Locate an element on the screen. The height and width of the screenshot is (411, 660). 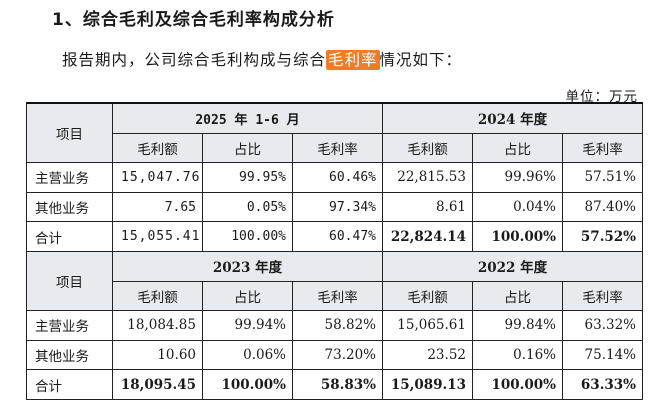
table-row: 其他业务 7.65 0.05% 97.34% 8.61 0.04% 87.40% is located at coordinates (335, 207).